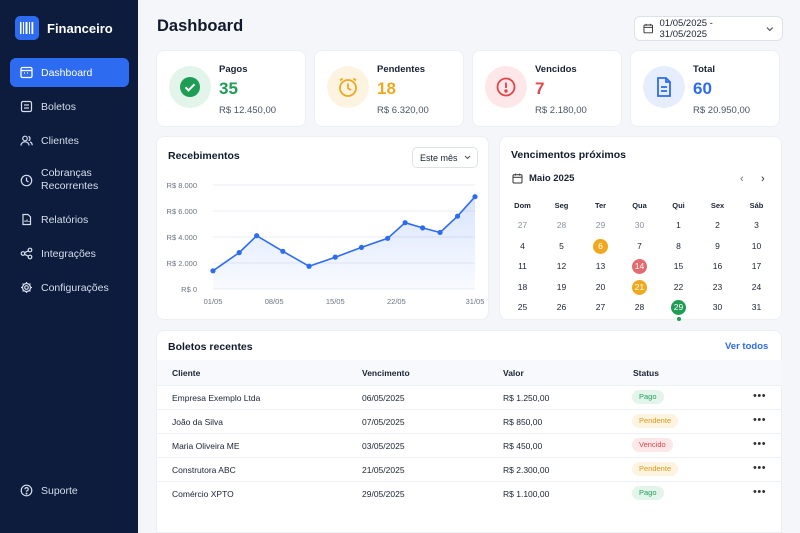 Image resolution: width=800 pixels, height=533 pixels. What do you see at coordinates (747, 346) in the screenshot?
I see `view-all-link: Ver todos` at bounding box center [747, 346].